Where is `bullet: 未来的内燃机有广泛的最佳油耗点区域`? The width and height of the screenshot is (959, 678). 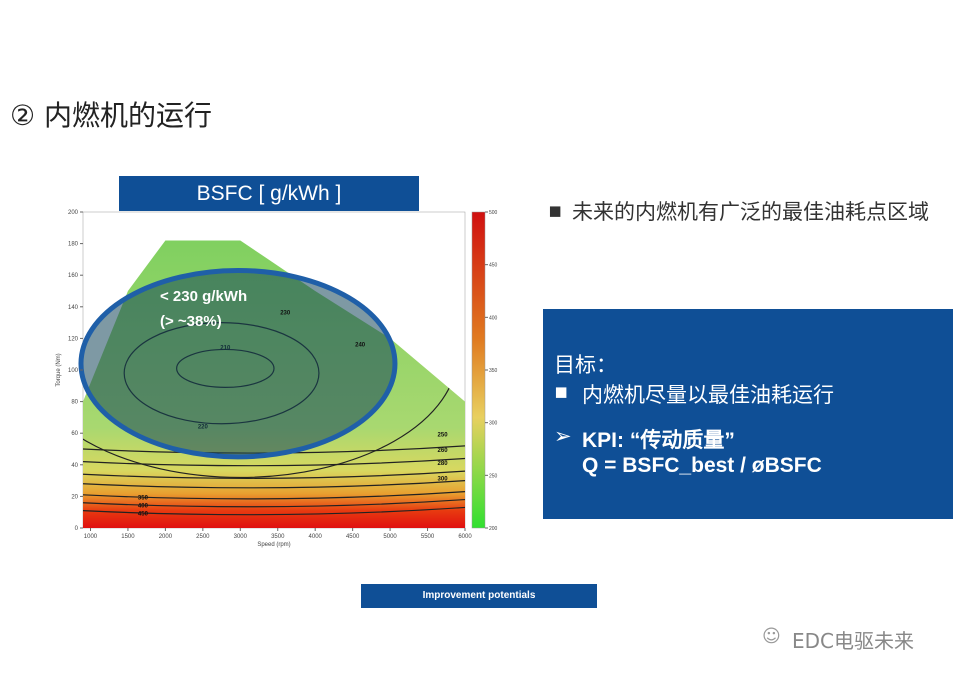
bullet: 未来的内燃机有广泛的最佳油耗点区域 is located at coordinates (750, 212).